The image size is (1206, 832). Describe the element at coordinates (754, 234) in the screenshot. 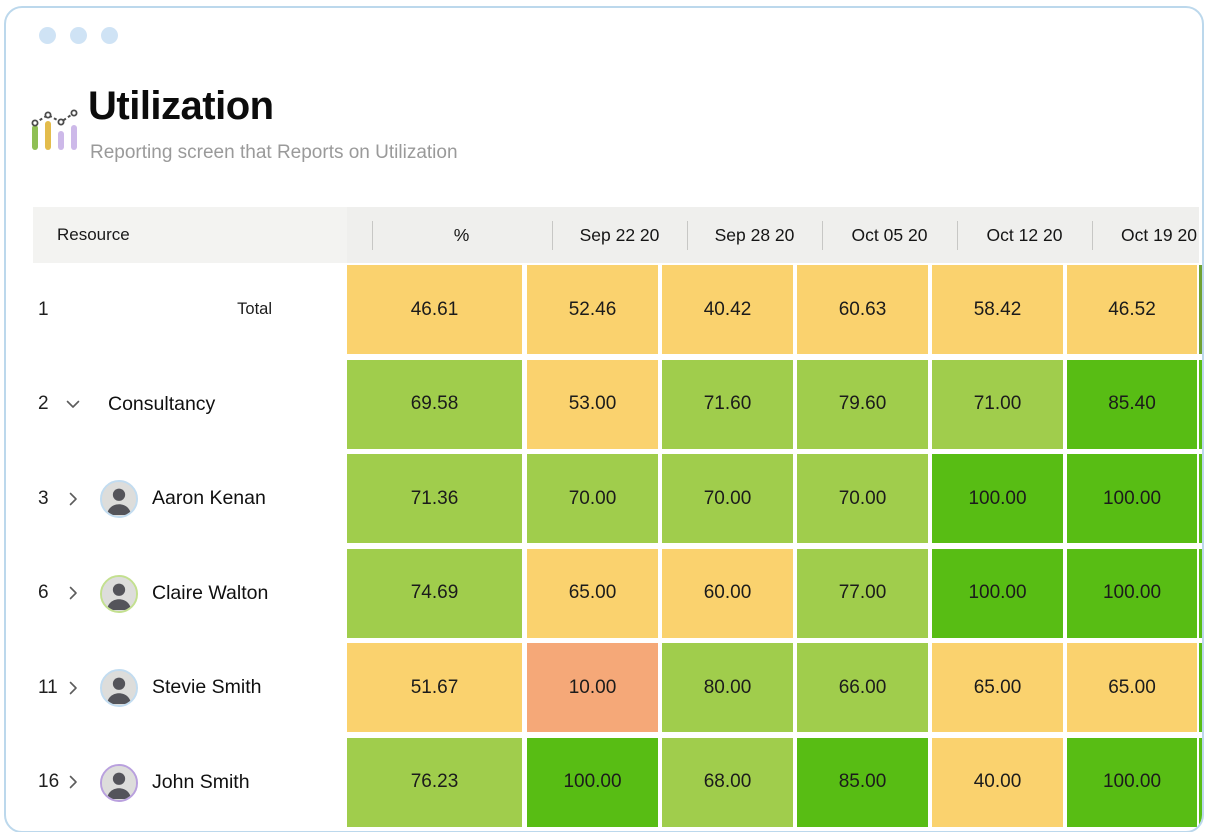

I see `column-header-week: Sep 28 20` at that location.